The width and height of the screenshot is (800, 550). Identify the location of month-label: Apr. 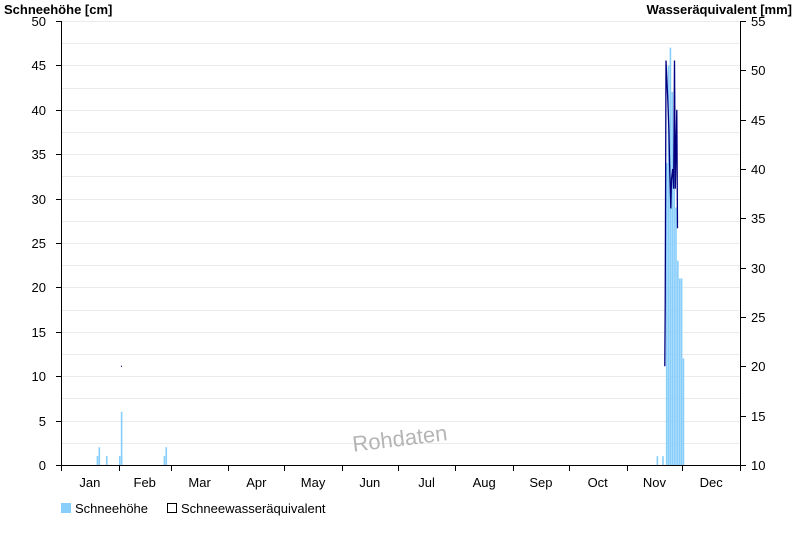
(256, 482).